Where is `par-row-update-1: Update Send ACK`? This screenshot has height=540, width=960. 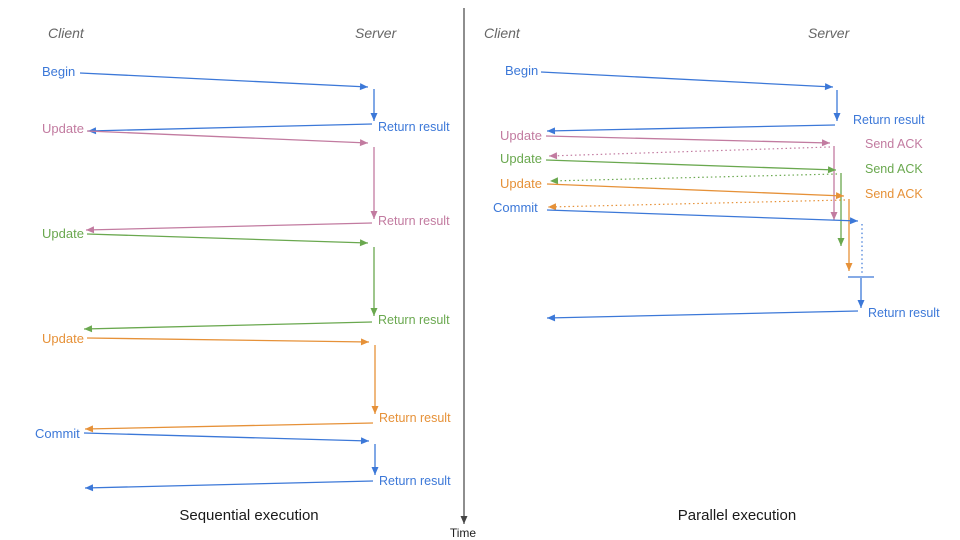 par-row-update-1: Update Send ACK is located at coordinates (711, 174).